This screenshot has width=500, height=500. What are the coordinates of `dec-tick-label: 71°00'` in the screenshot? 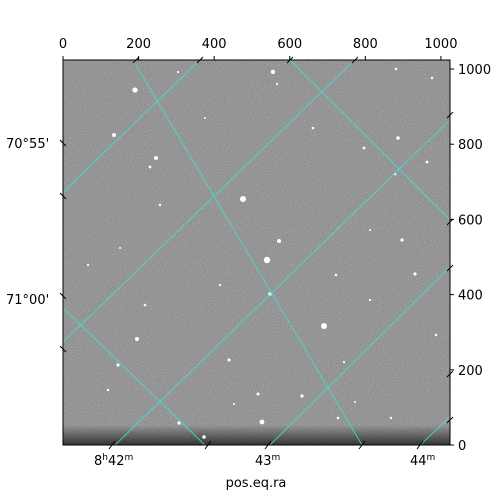 It's located at (27, 300).